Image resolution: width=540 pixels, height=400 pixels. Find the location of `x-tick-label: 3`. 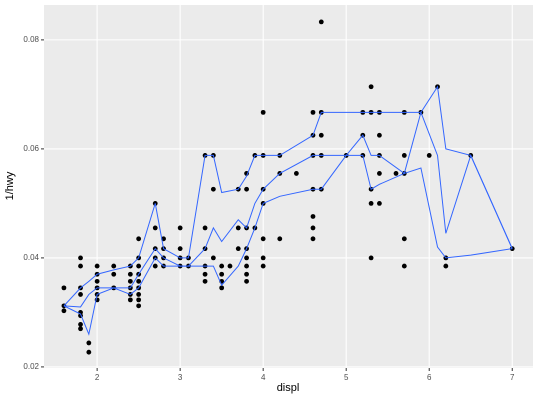

x-tick-label: 3 is located at coordinates (180, 377).